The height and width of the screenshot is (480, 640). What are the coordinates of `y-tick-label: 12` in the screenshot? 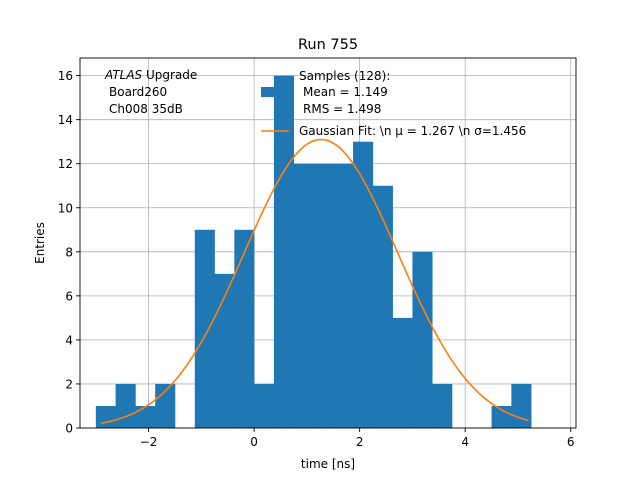 It's located at (65, 164).